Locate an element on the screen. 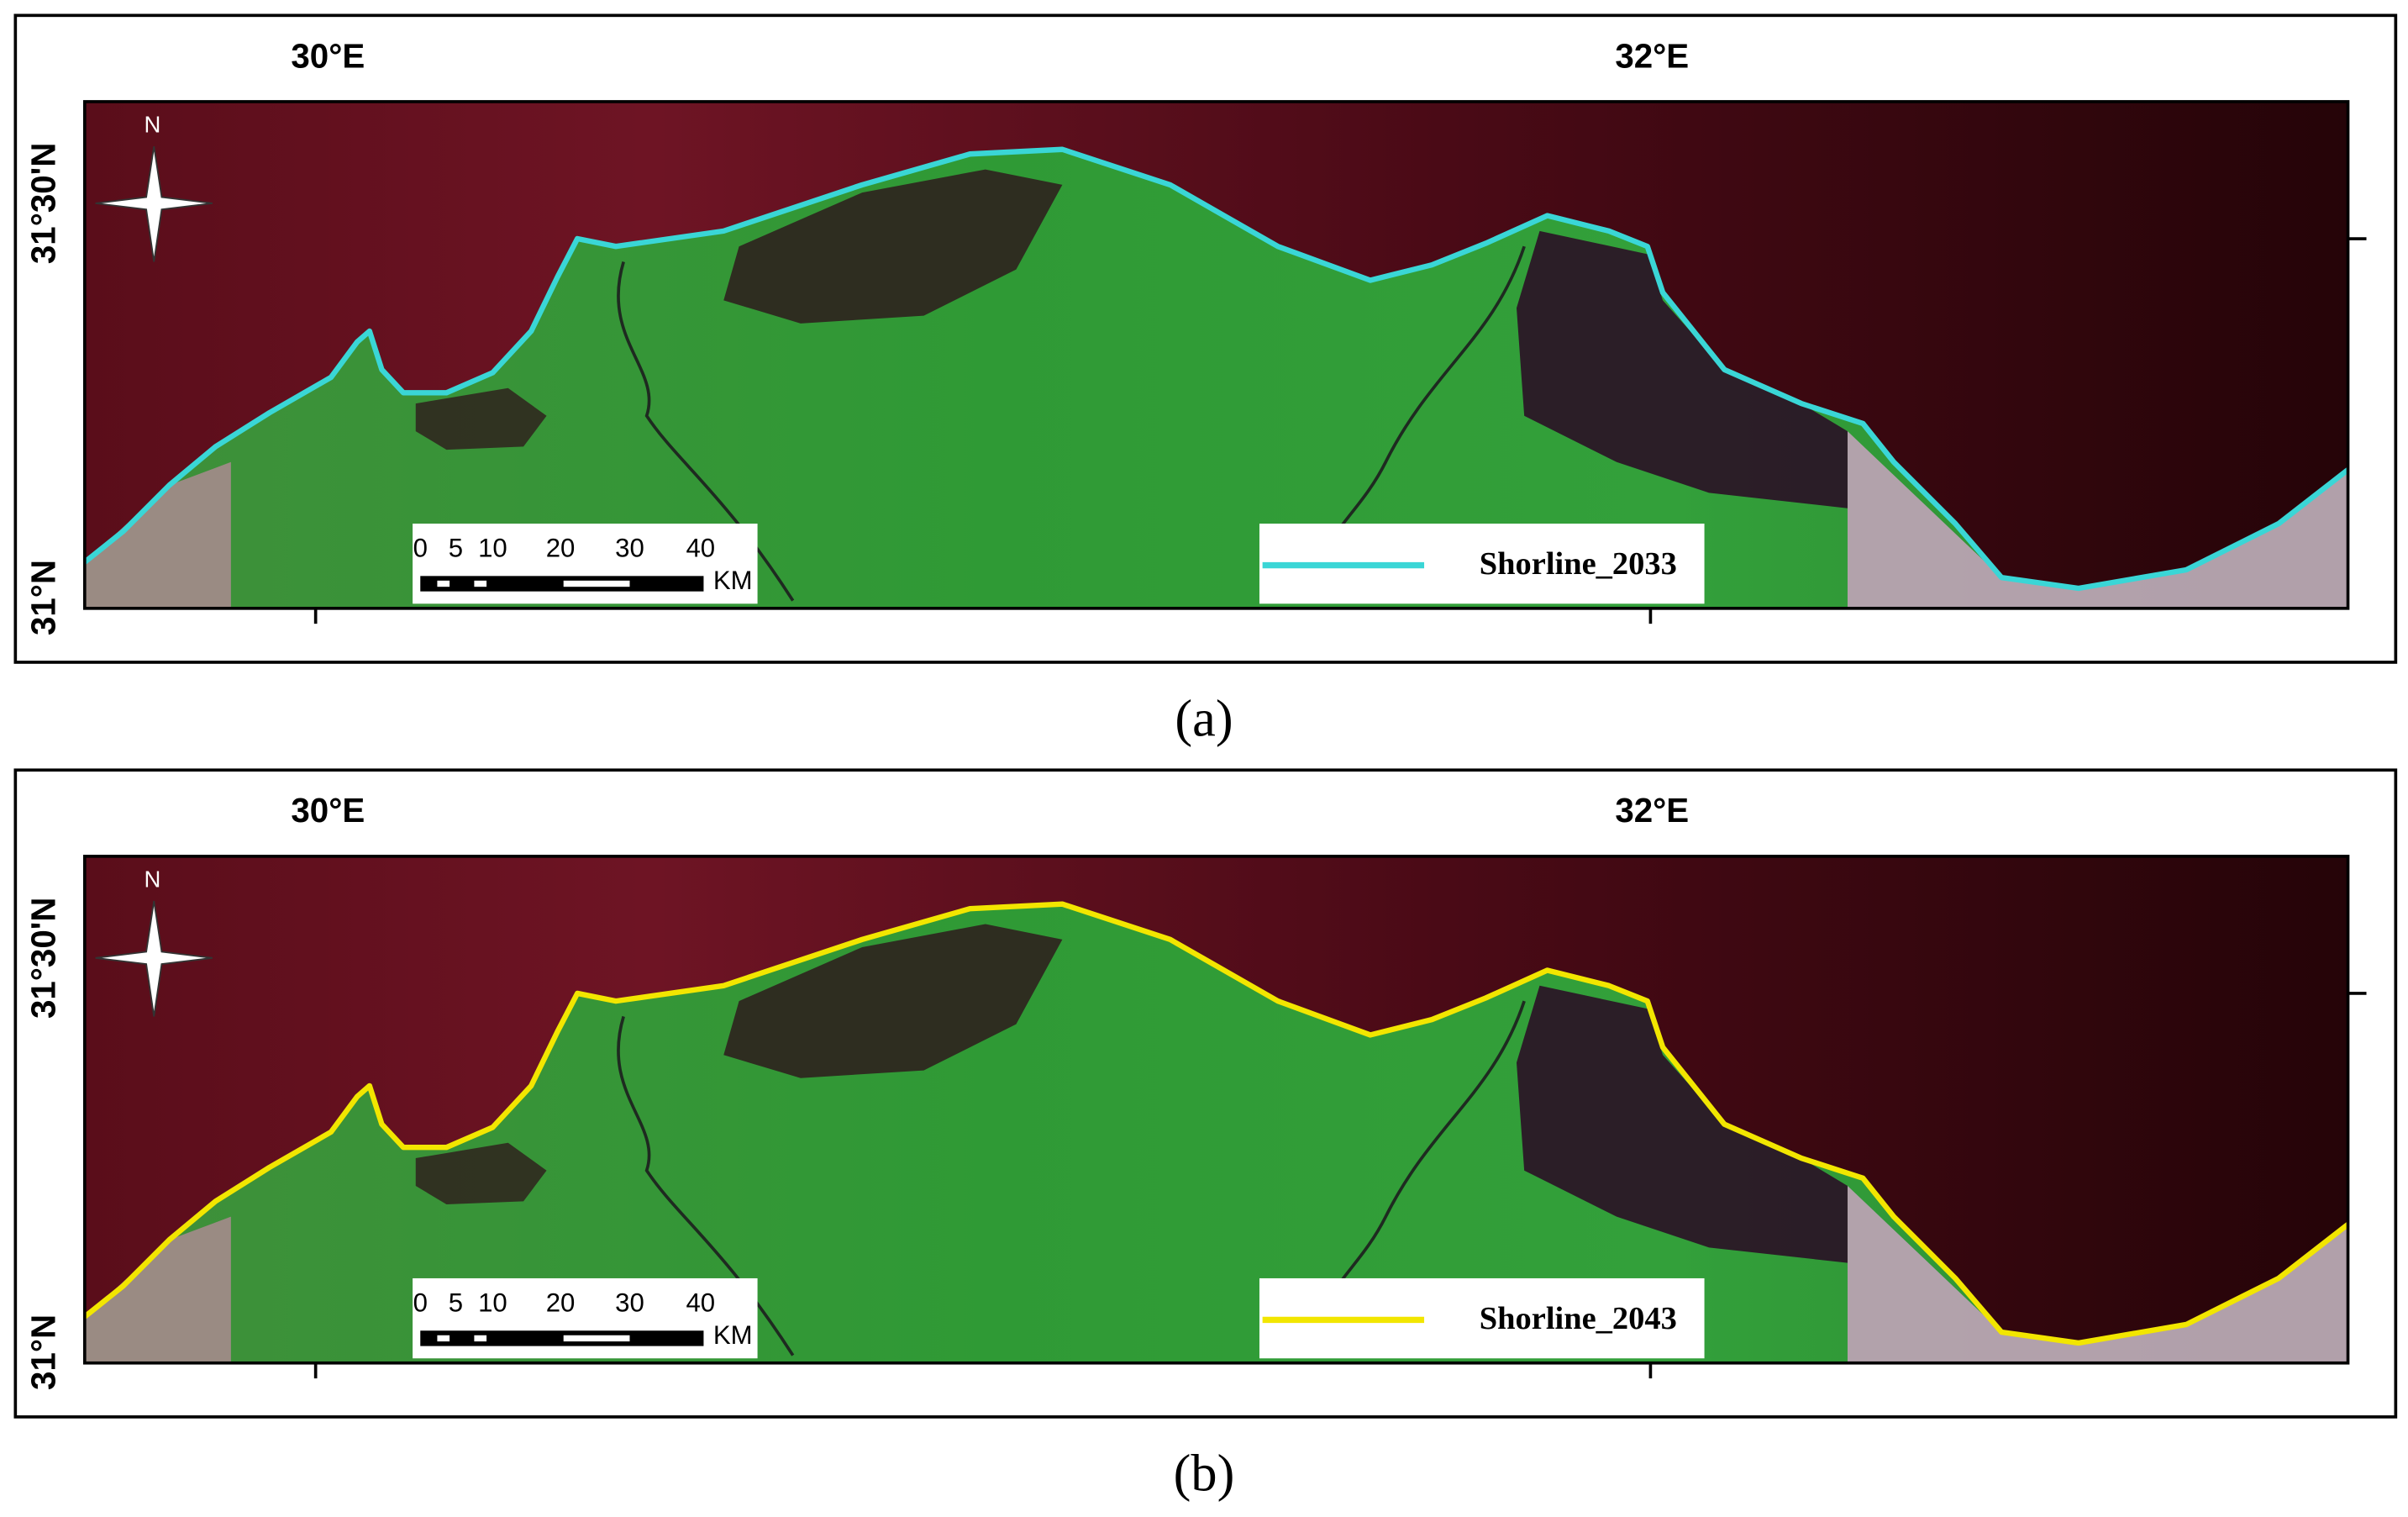 Image resolution: width=2408 pixels, height=1517 pixels. legend-label: Shorline_2043 is located at coordinates (1579, 1319).